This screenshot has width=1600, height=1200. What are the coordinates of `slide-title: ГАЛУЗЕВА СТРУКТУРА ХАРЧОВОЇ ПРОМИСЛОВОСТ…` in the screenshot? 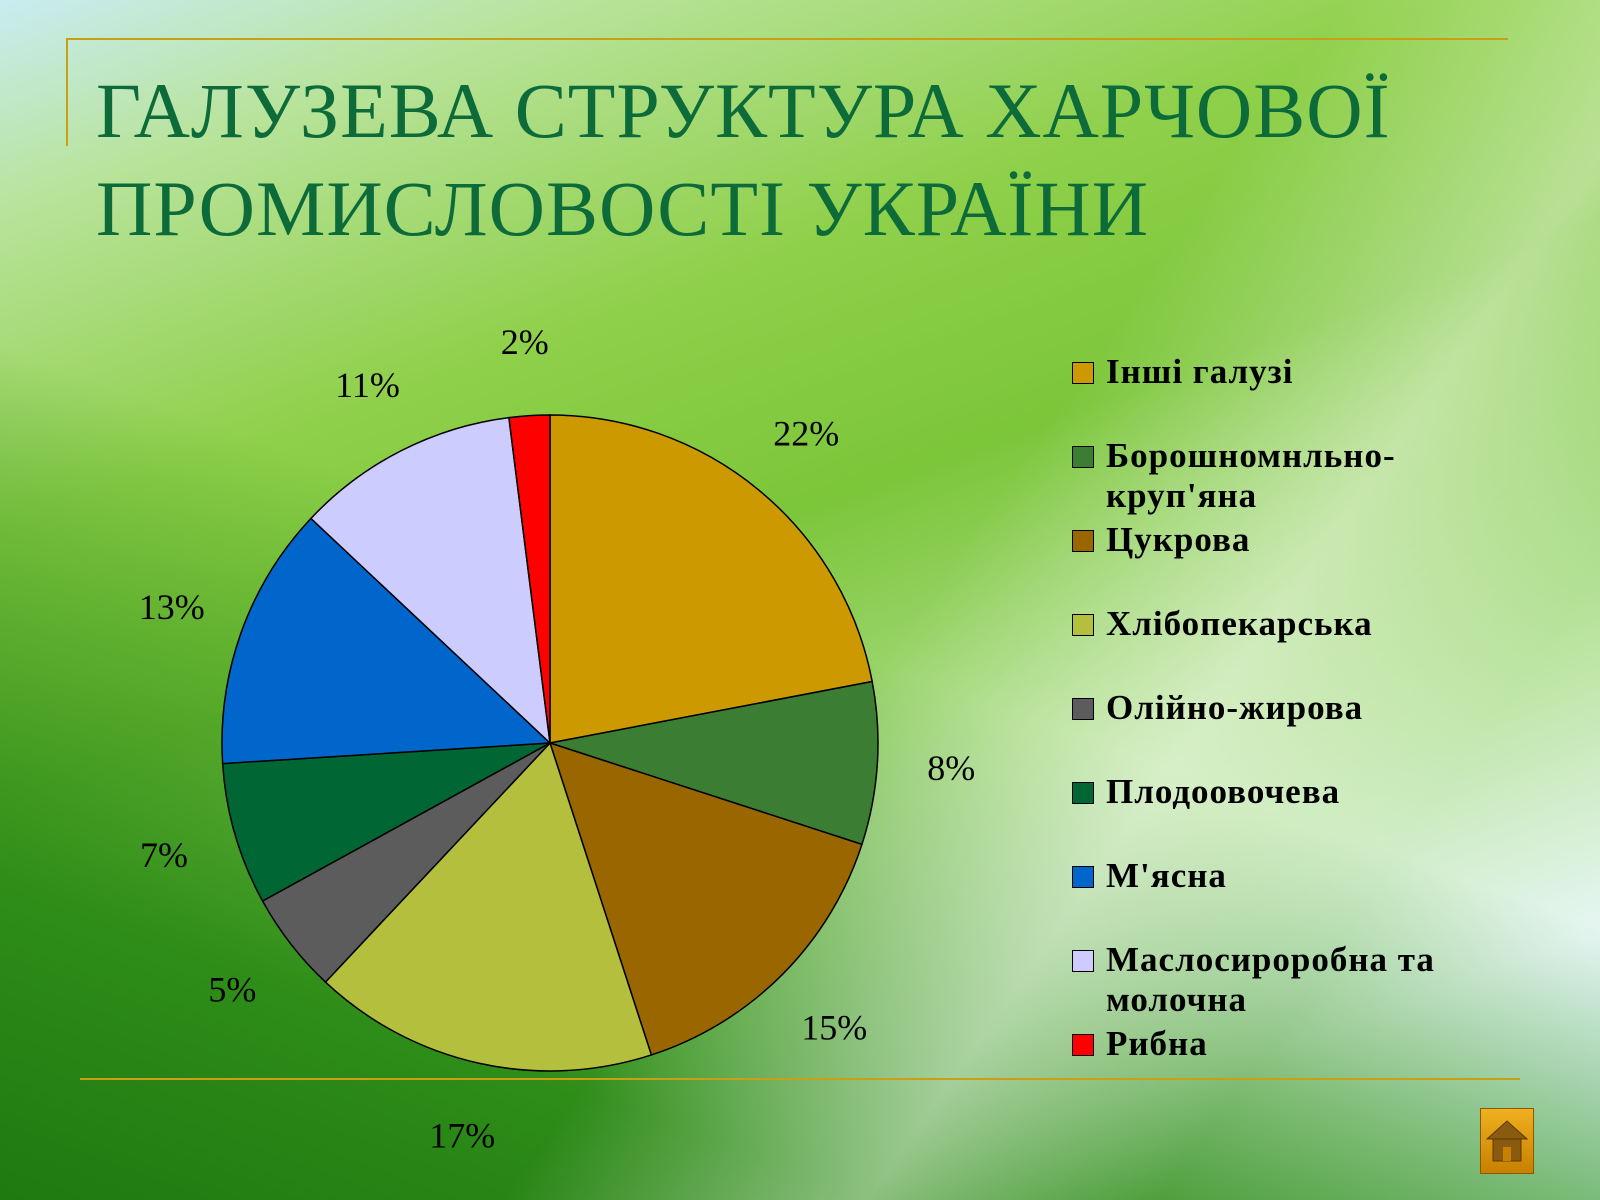 It's located at (816, 160).